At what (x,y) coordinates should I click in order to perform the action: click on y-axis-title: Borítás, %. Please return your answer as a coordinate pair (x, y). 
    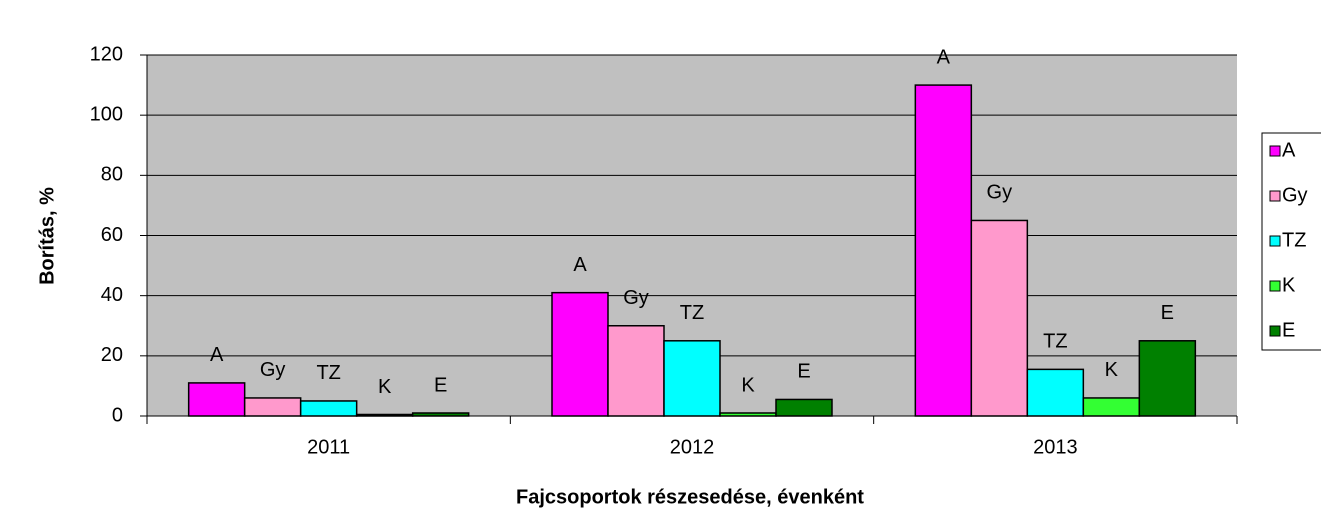
    Looking at the image, I should click on (47, 236).